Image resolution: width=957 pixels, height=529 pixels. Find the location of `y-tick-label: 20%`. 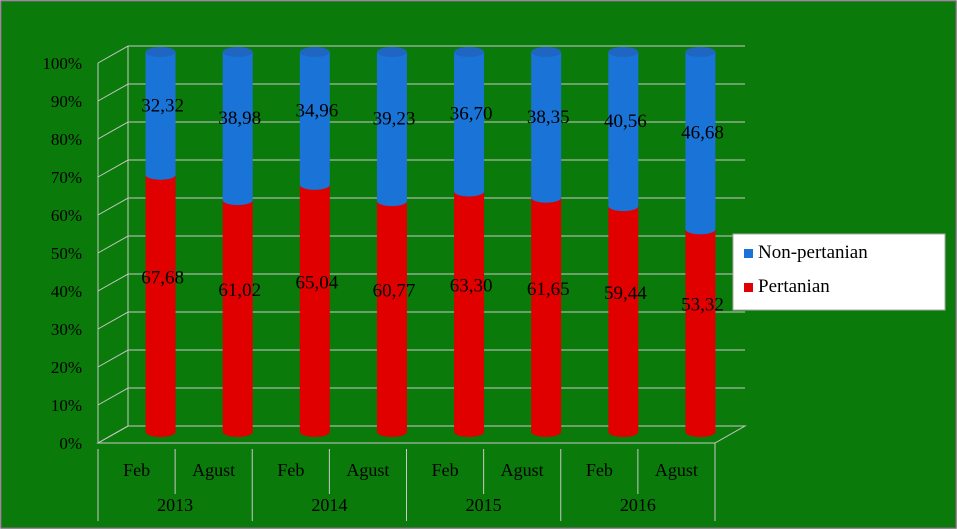

y-tick-label: 20% is located at coordinates (66, 367).